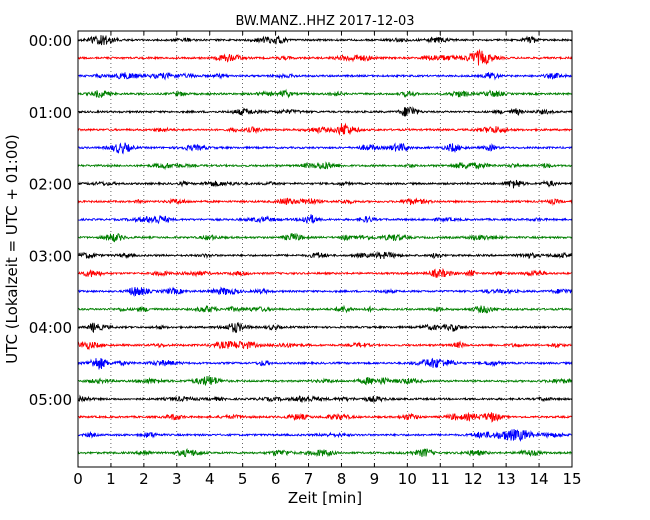  I want to click on x-tick-label-12: 12, so click(473, 479).